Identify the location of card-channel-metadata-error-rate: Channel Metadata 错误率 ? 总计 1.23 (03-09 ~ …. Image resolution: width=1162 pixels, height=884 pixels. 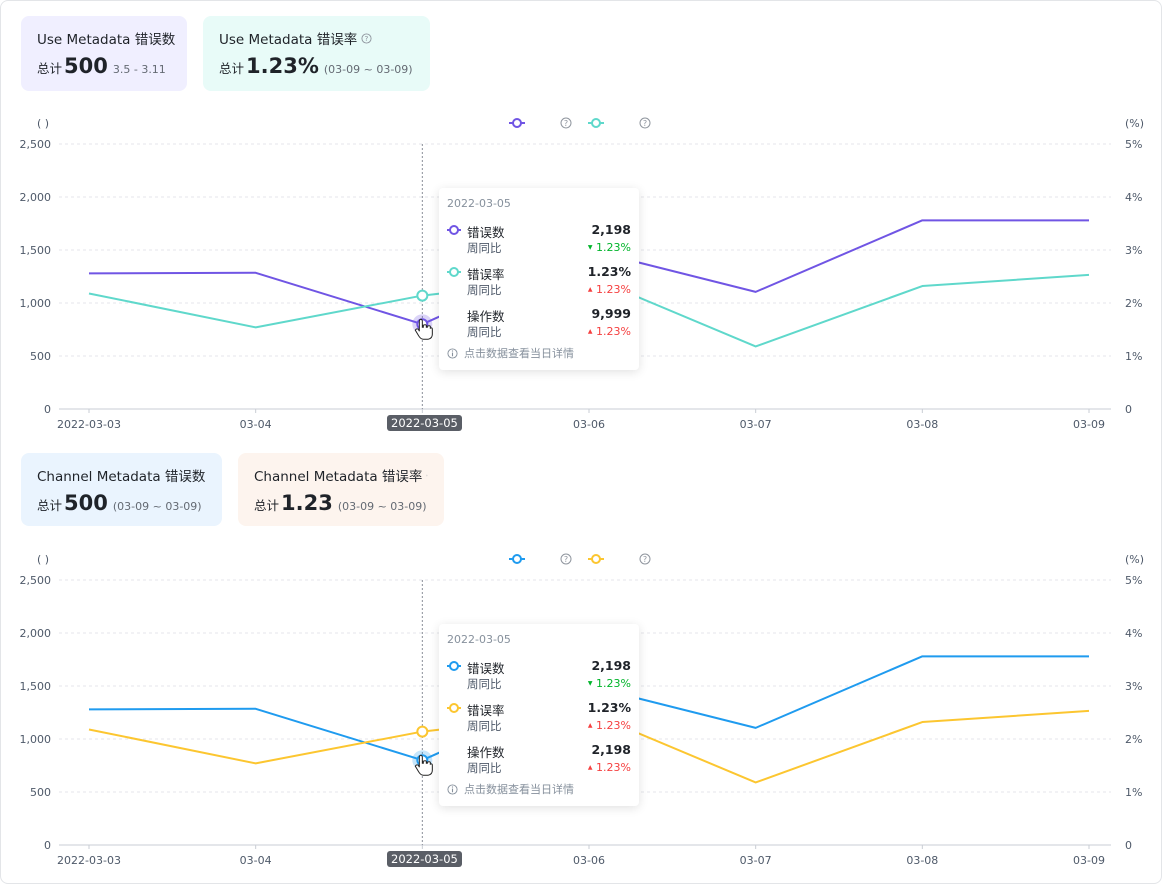
(341, 489).